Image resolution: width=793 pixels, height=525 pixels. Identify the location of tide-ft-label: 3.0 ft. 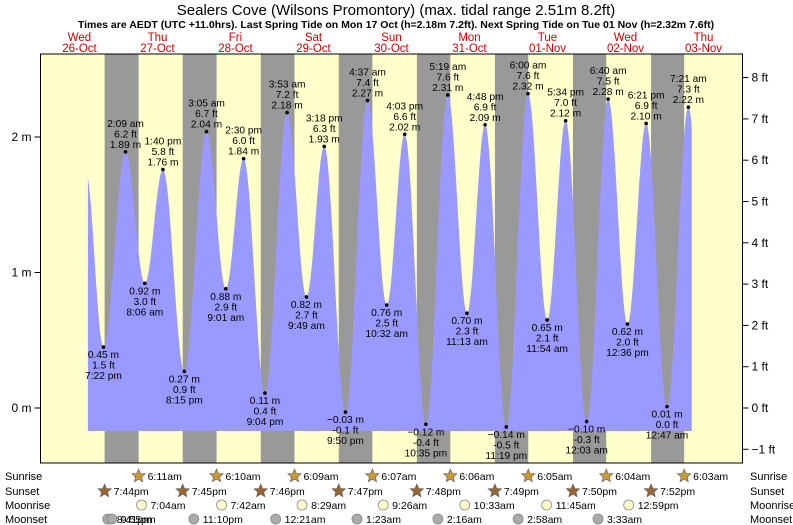
(144, 302).